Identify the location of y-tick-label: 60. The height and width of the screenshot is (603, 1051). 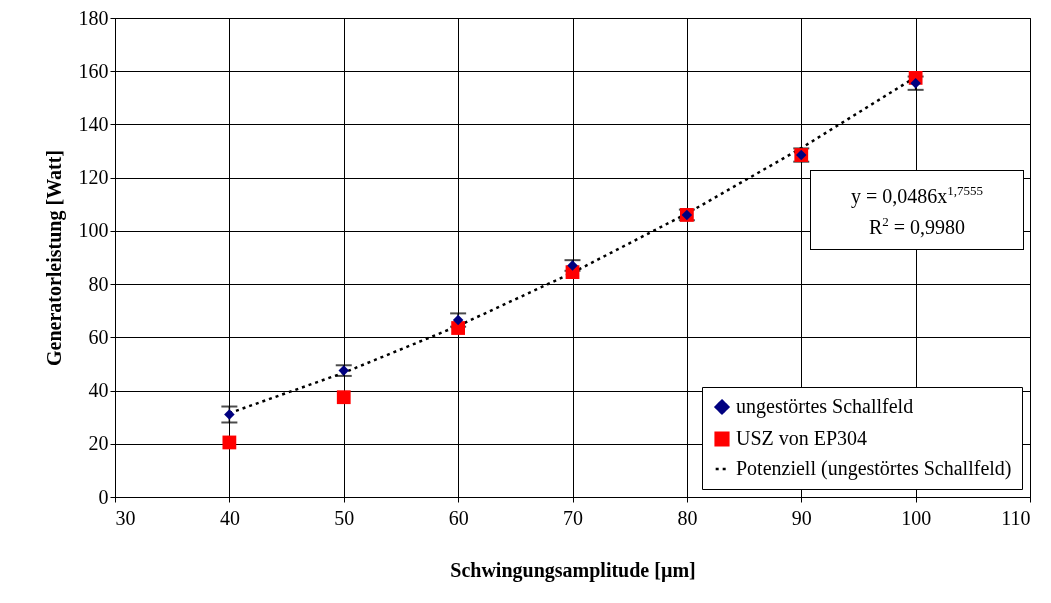
(98, 336).